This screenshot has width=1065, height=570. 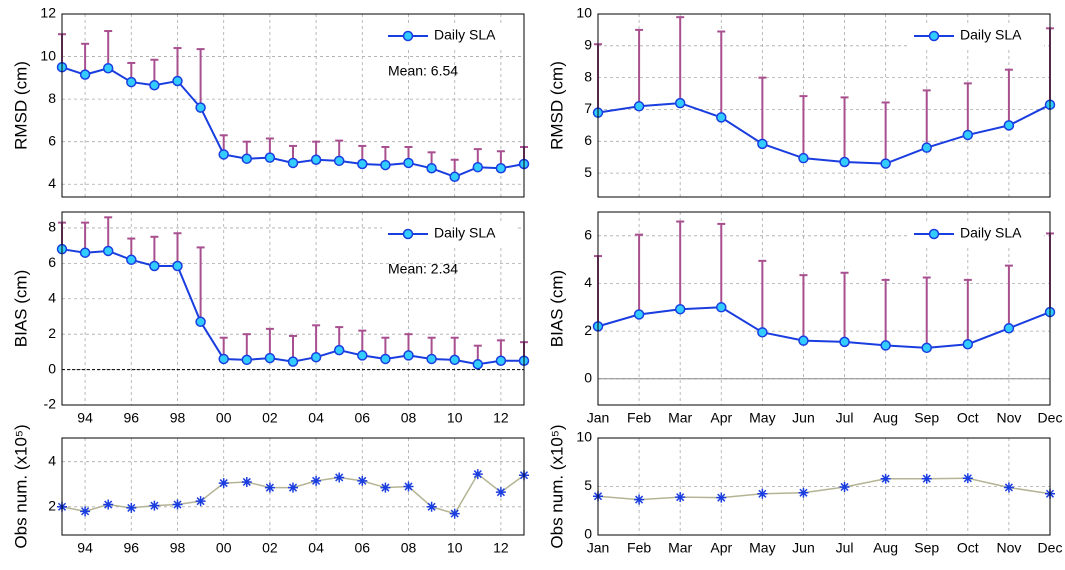 I want to click on x-tick-label: 94, so click(x=85, y=418).